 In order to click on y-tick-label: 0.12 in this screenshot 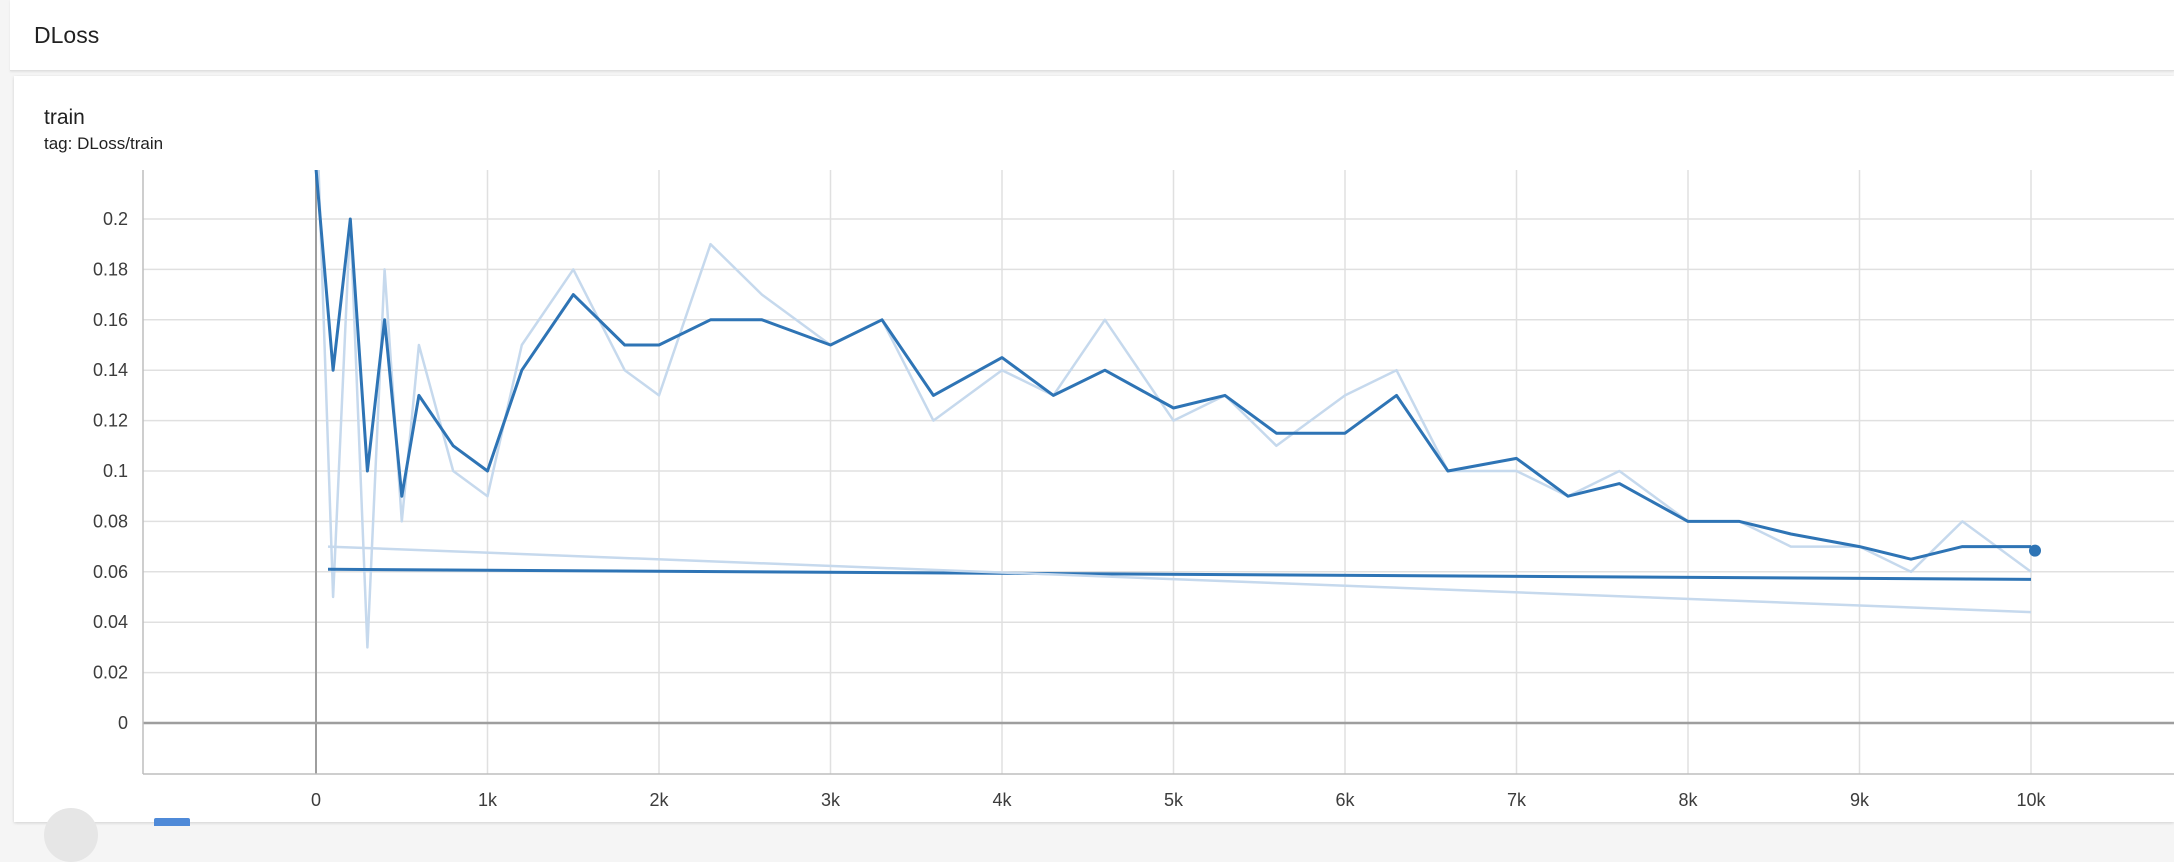, I will do `click(110, 421)`.